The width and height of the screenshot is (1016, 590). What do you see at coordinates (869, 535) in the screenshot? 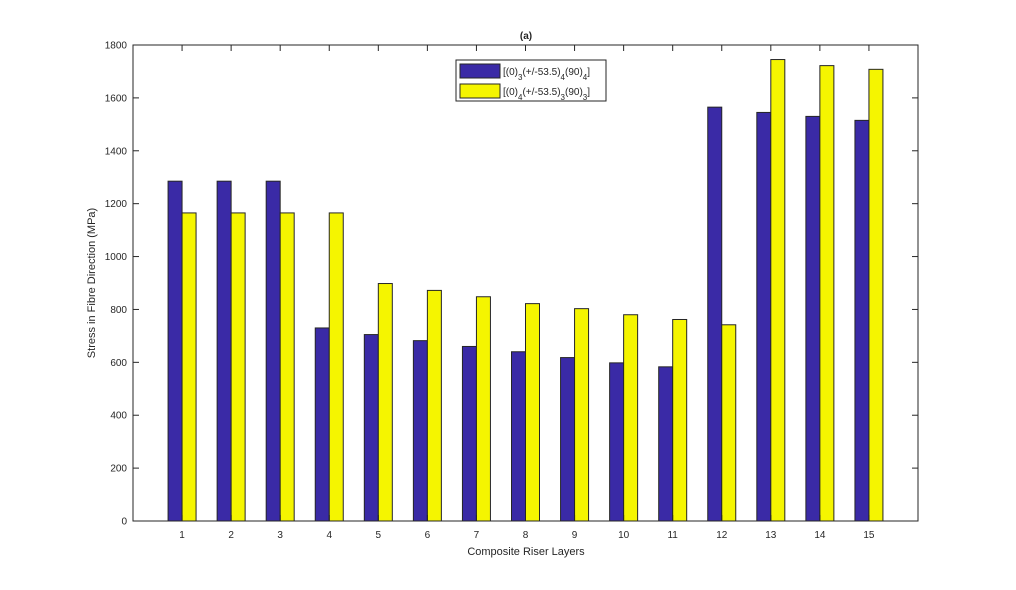
I see `x-tick-label: 15` at bounding box center [869, 535].